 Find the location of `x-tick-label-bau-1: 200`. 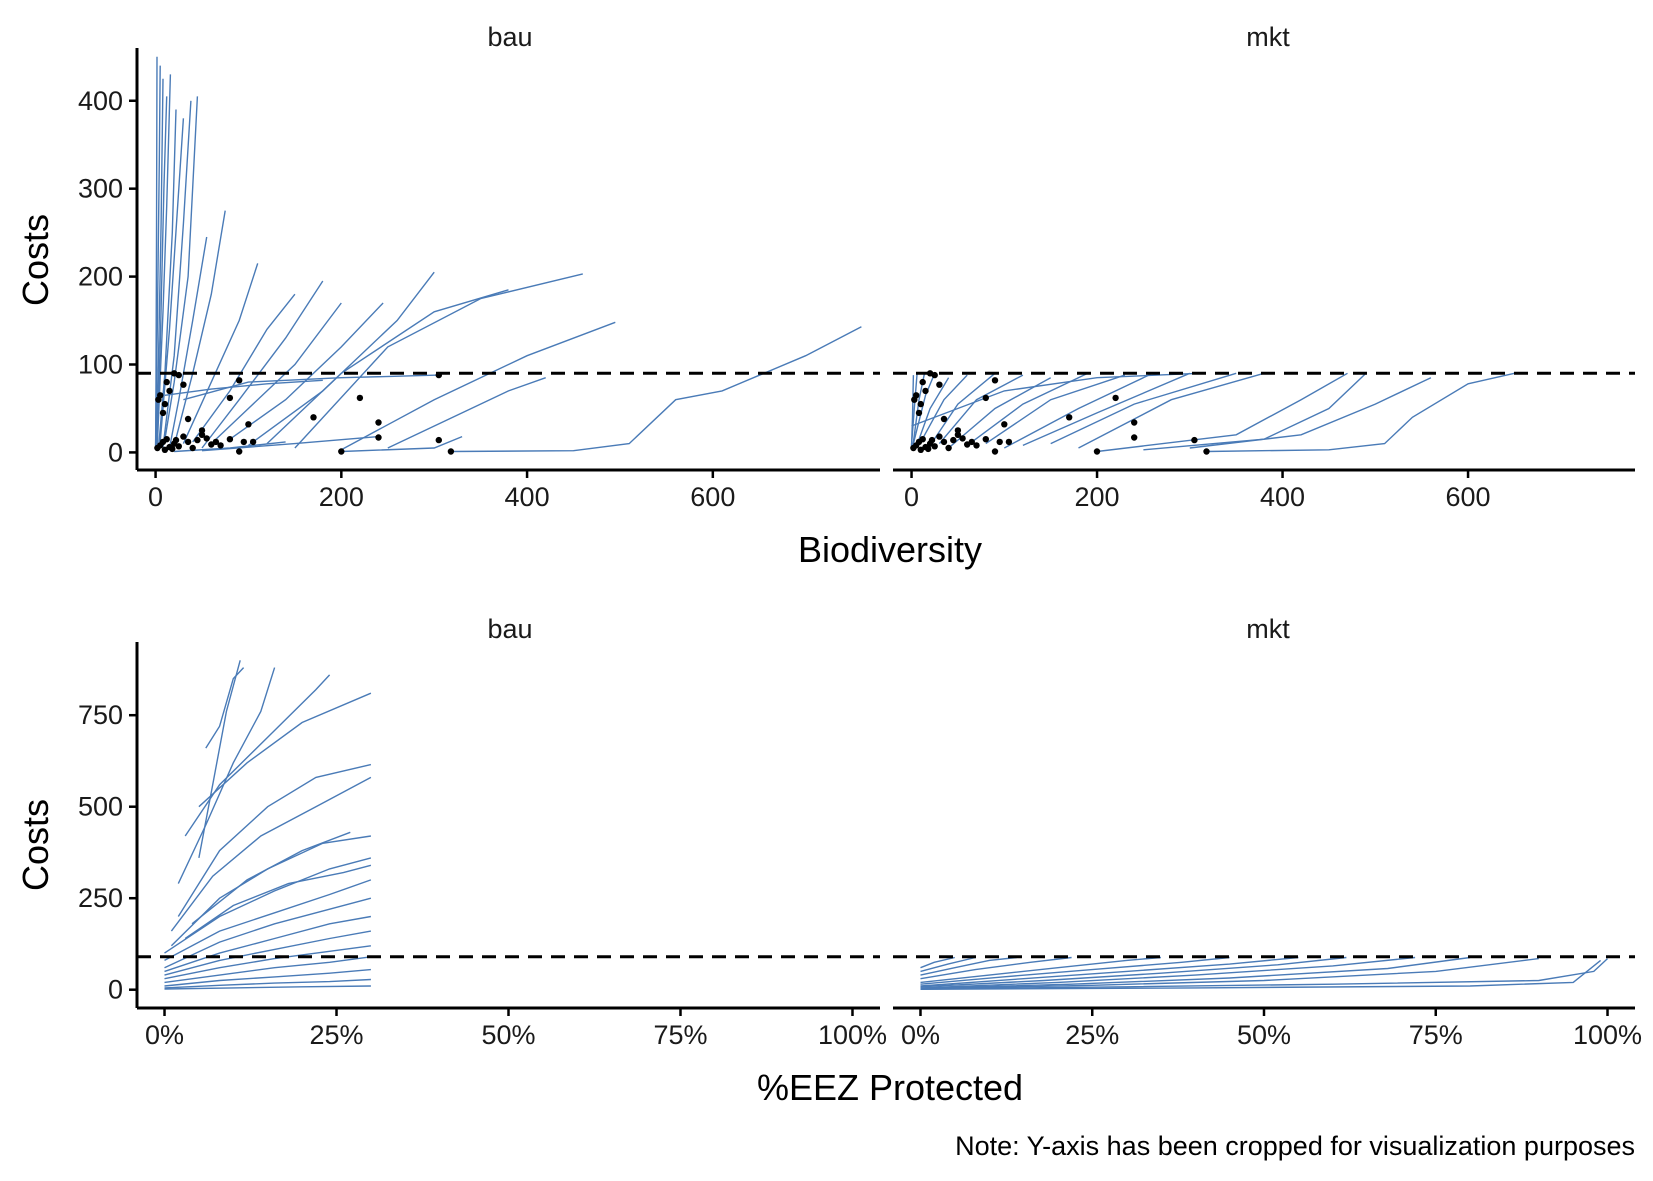

x-tick-label-bau-1: 200 is located at coordinates (341, 497).